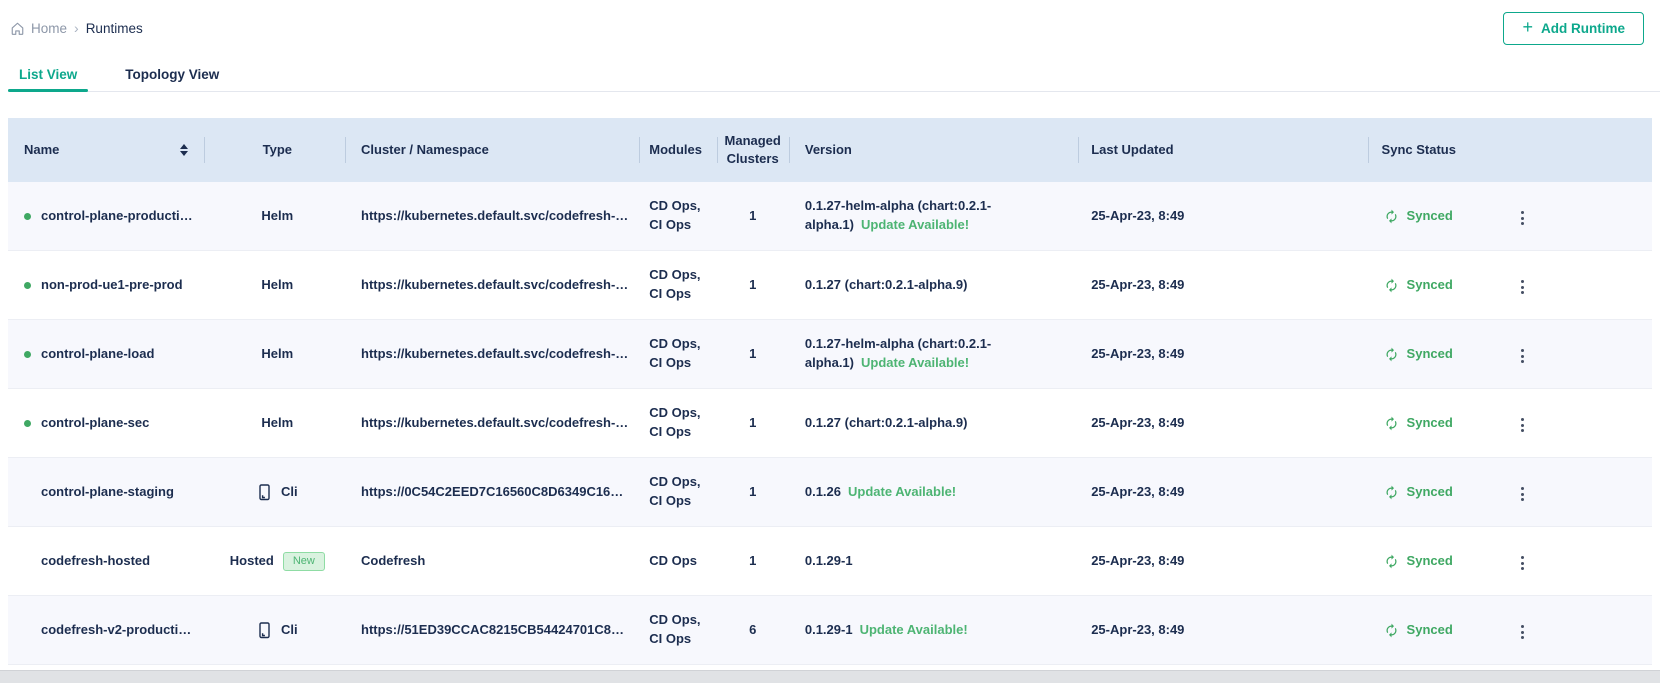 Image resolution: width=1660 pixels, height=683 pixels. What do you see at coordinates (830, 676) in the screenshot?
I see `bottom-scroll-area` at bounding box center [830, 676].